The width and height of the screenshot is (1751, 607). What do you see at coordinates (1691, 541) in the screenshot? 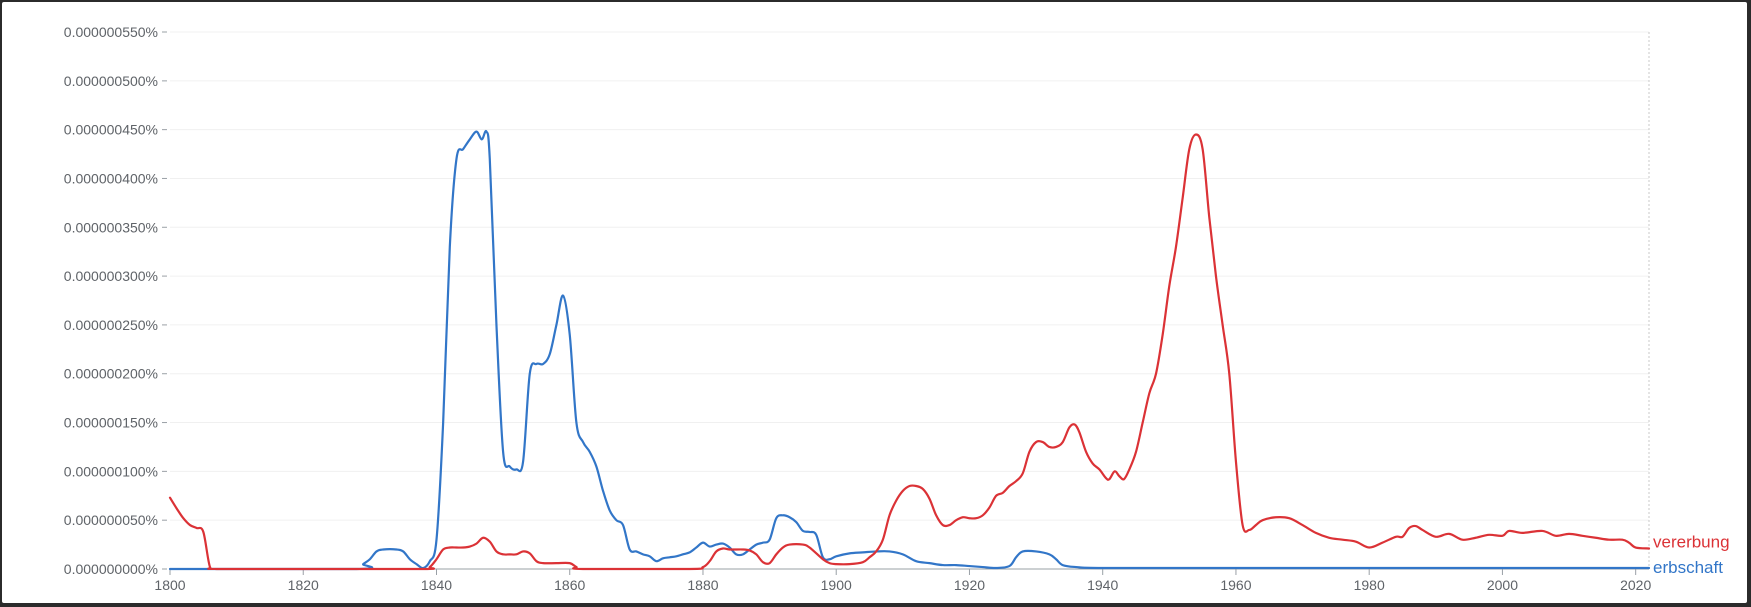
I see `series-label-vererbung: vererbung` at bounding box center [1691, 541].